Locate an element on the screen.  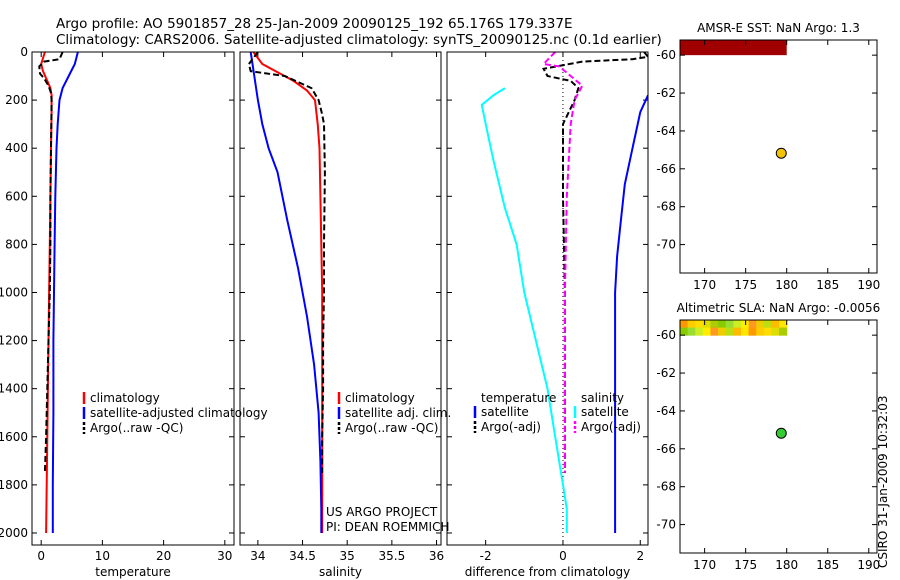
temperature-ytick-label: 200 is located at coordinates (16, 100).